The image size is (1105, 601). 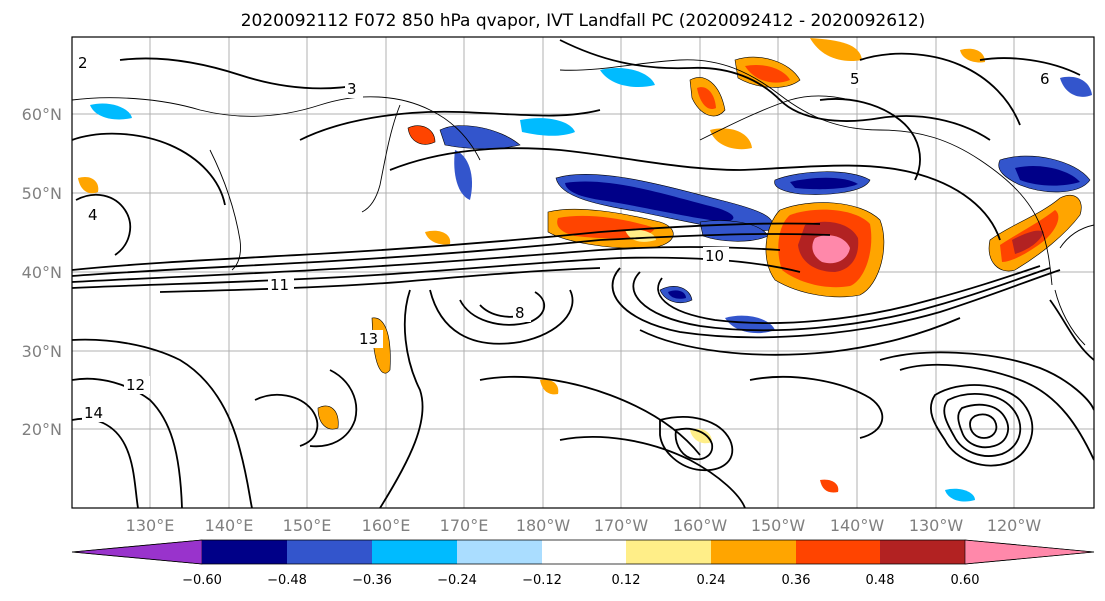 What do you see at coordinates (368, 339) in the screenshot?
I see `contour-label: 13` at bounding box center [368, 339].